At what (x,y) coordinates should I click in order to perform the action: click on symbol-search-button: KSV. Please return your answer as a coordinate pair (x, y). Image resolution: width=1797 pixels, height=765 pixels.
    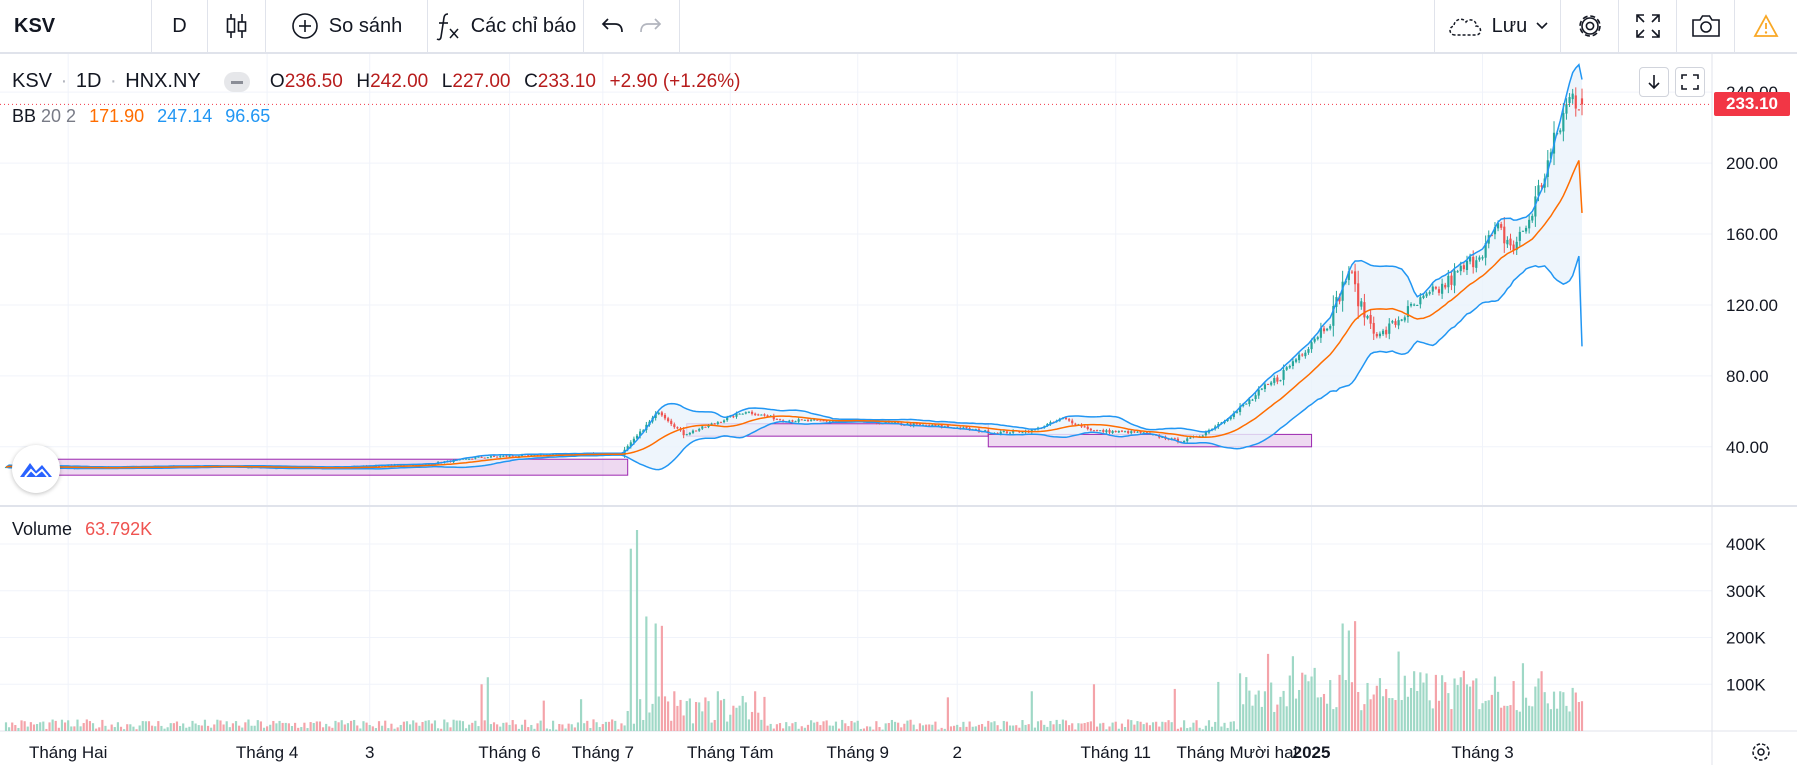
    Looking at the image, I should click on (76, 26).